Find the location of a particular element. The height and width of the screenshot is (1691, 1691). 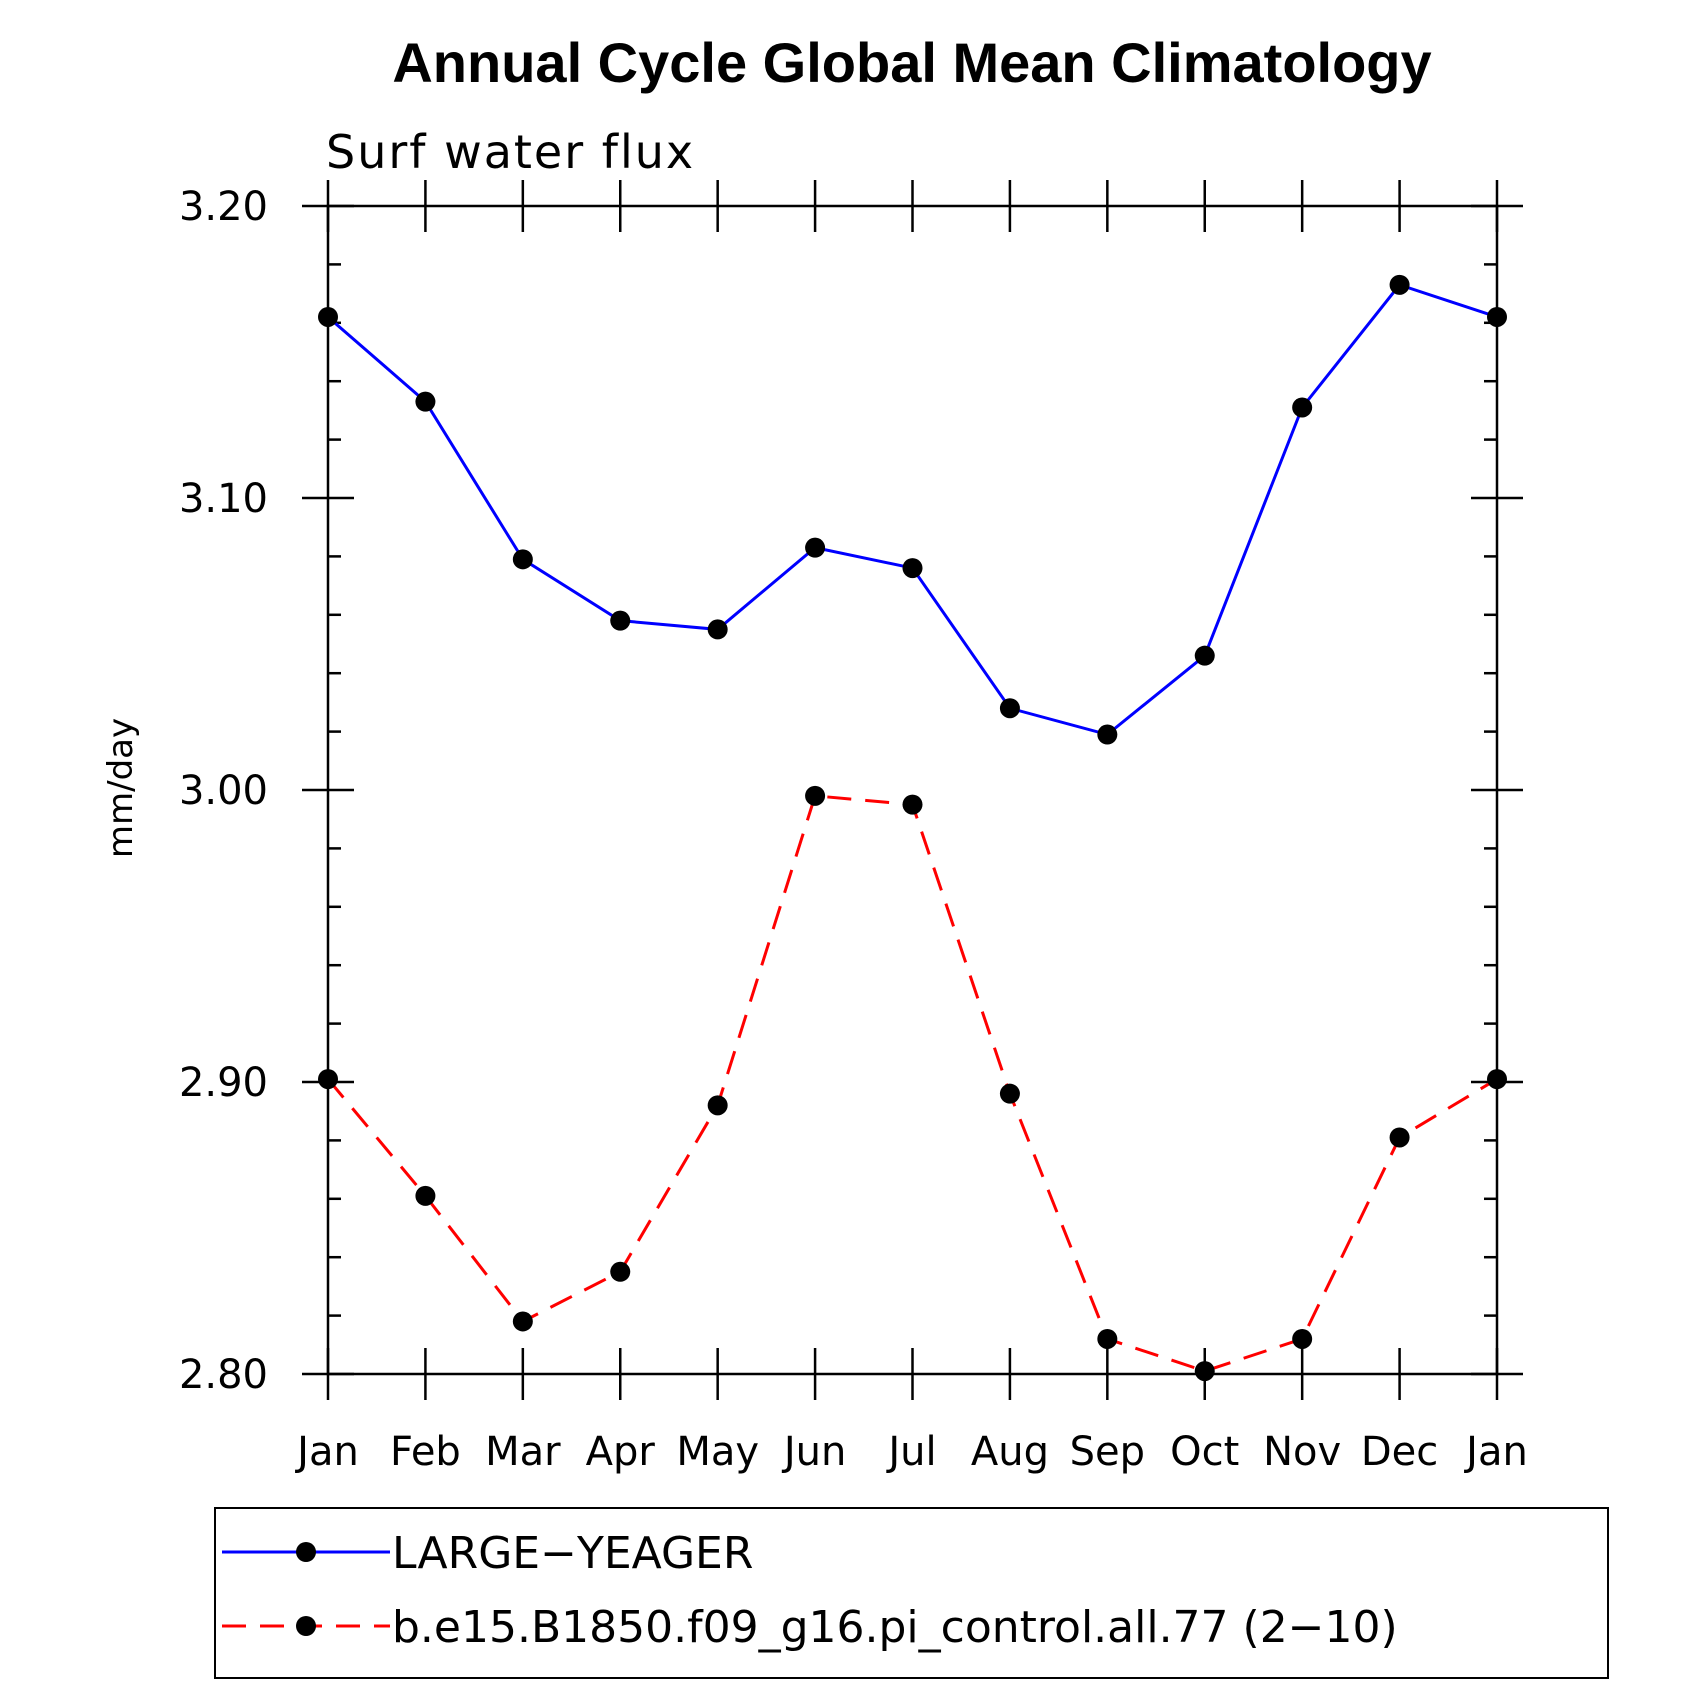

legend-box is located at coordinates (911, 1593).